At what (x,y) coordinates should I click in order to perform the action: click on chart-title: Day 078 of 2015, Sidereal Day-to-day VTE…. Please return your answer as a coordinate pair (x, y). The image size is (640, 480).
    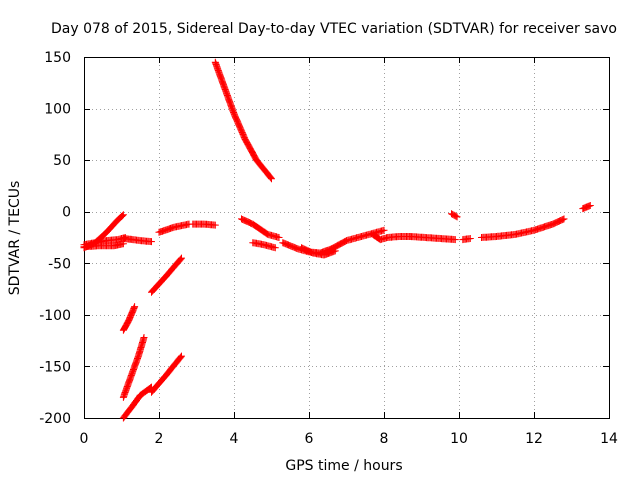
    Looking at the image, I should click on (334, 29).